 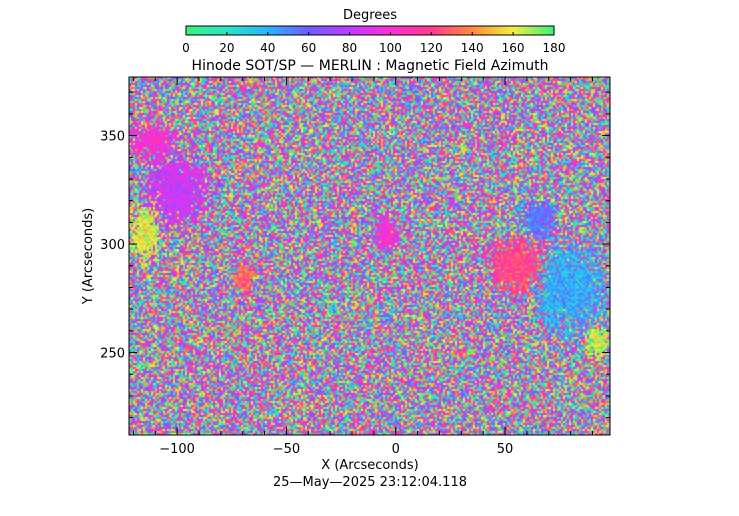 I want to click on y-tick-label: 300, so click(x=112, y=245).